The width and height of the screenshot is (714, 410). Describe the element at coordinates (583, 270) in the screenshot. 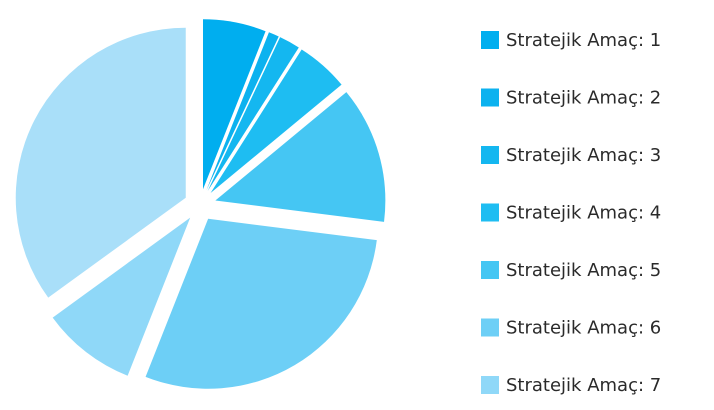

I see `legend-label: Stratejik Amaç: 5` at that location.